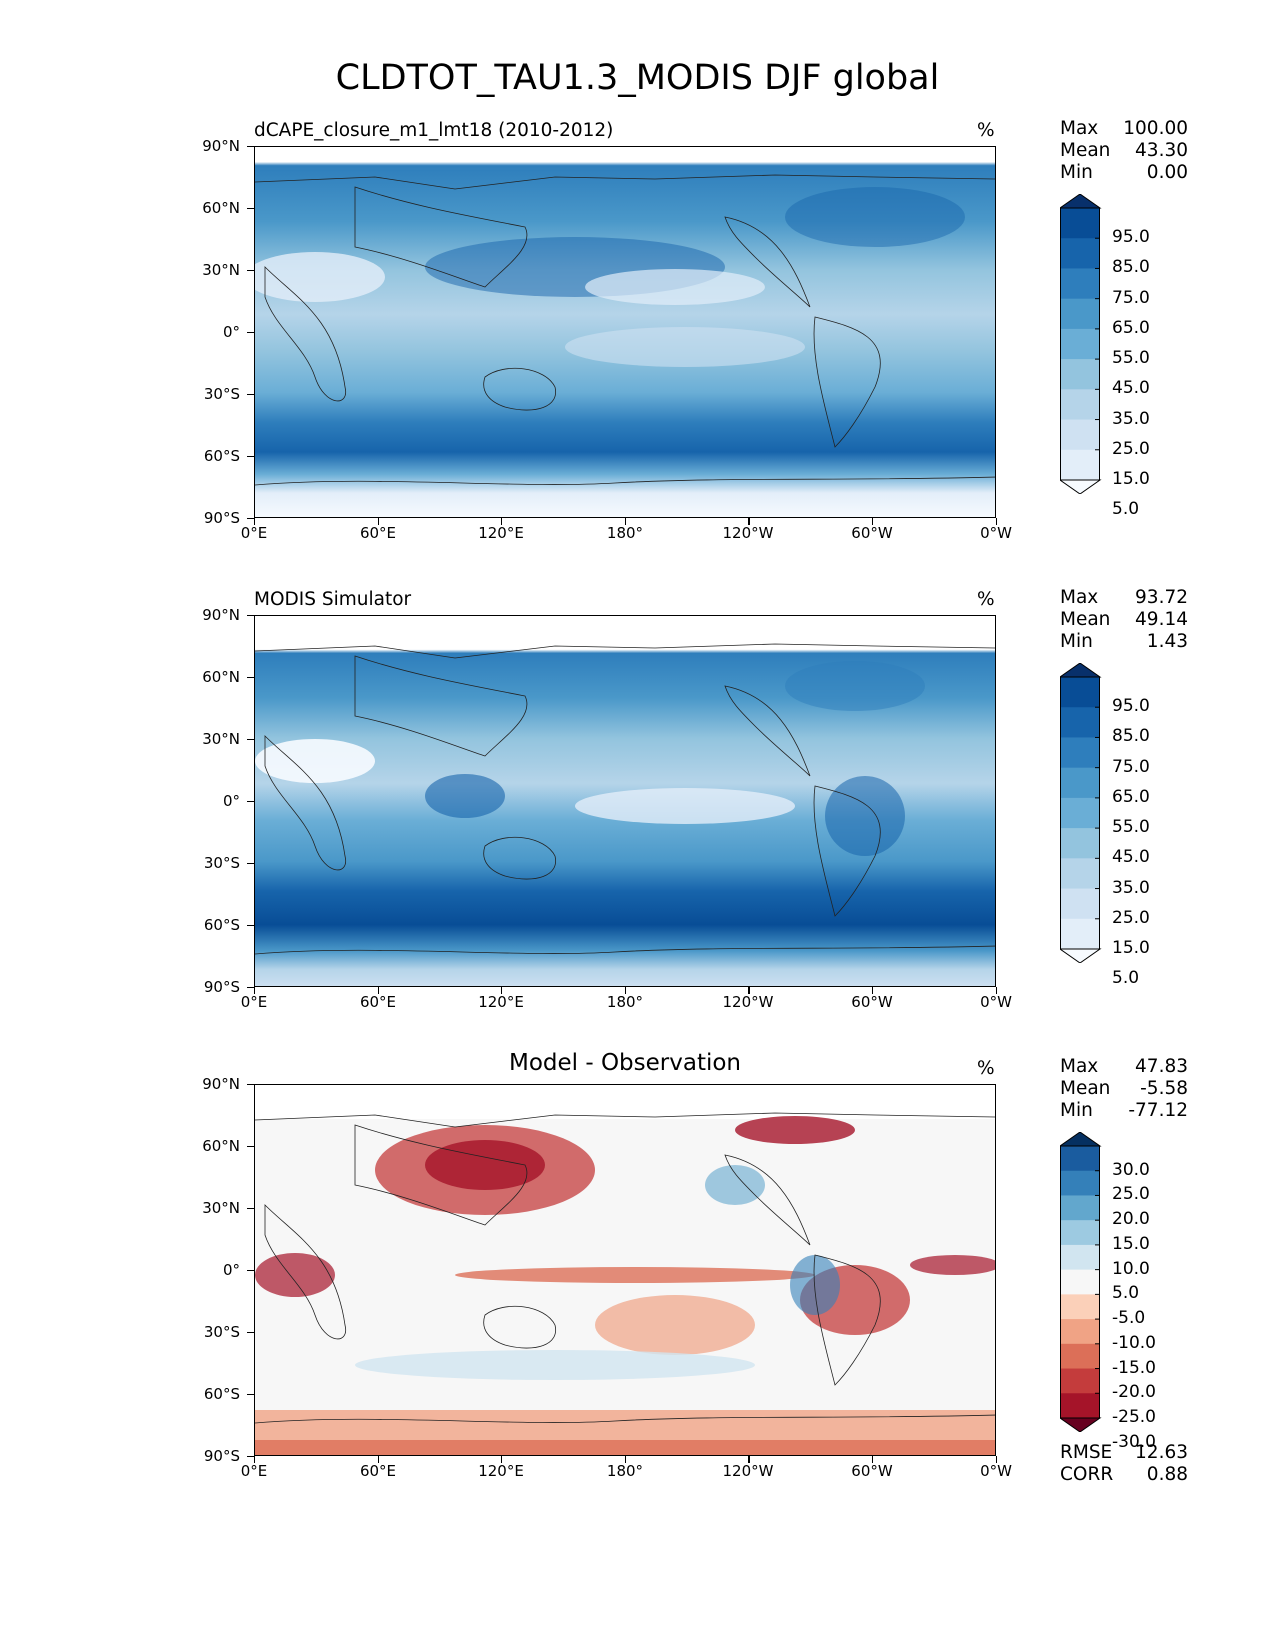 This screenshot has height=1650, width=1275. What do you see at coordinates (1076, 641) in the screenshot?
I see `stat-label: Min` at bounding box center [1076, 641].